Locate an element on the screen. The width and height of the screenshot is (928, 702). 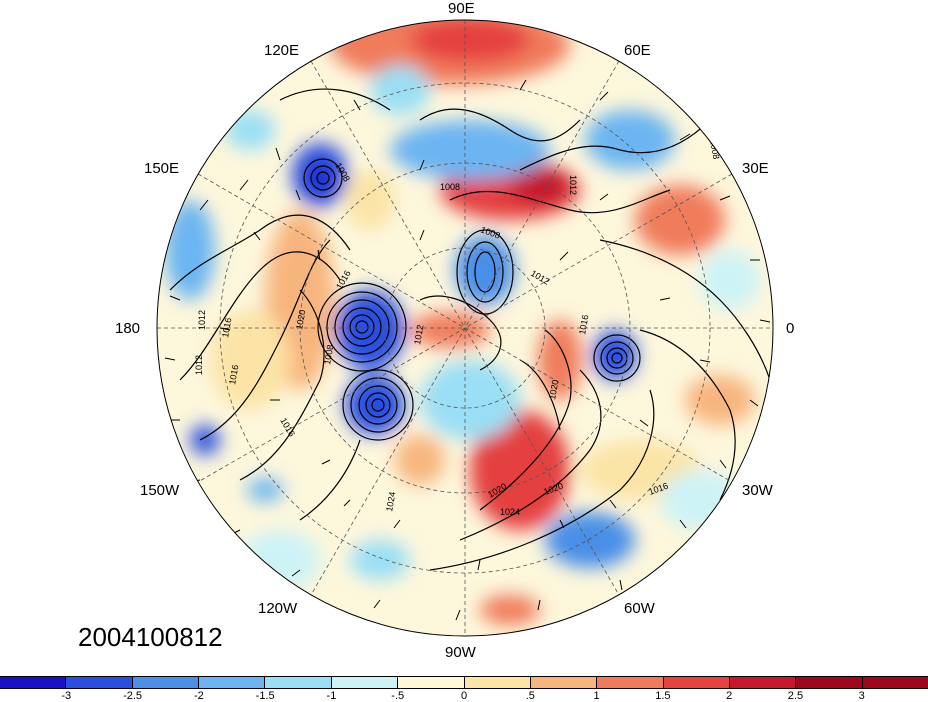
lon-label-0: 0 is located at coordinates (790, 328).